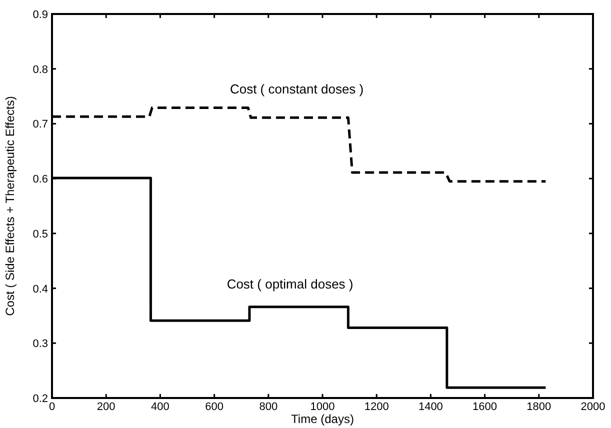 This screenshot has width=611, height=428. Describe the element at coordinates (485, 407) in the screenshot. I see `x-tick-label: 1600` at that location.